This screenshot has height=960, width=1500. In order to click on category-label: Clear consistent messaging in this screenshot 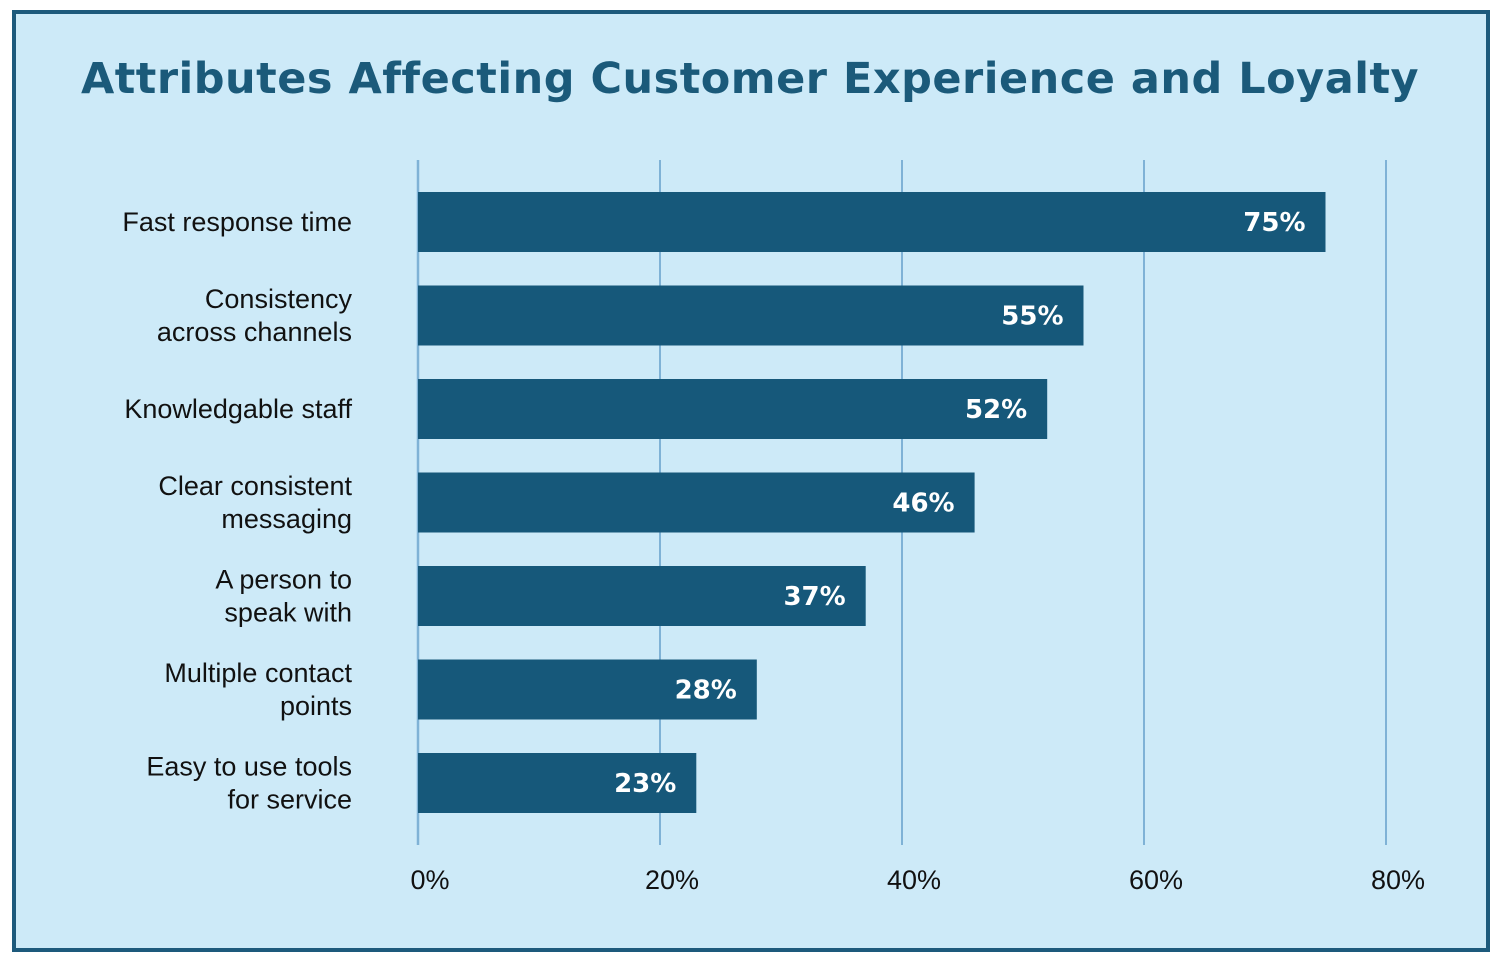, I will do `click(255, 502)`.